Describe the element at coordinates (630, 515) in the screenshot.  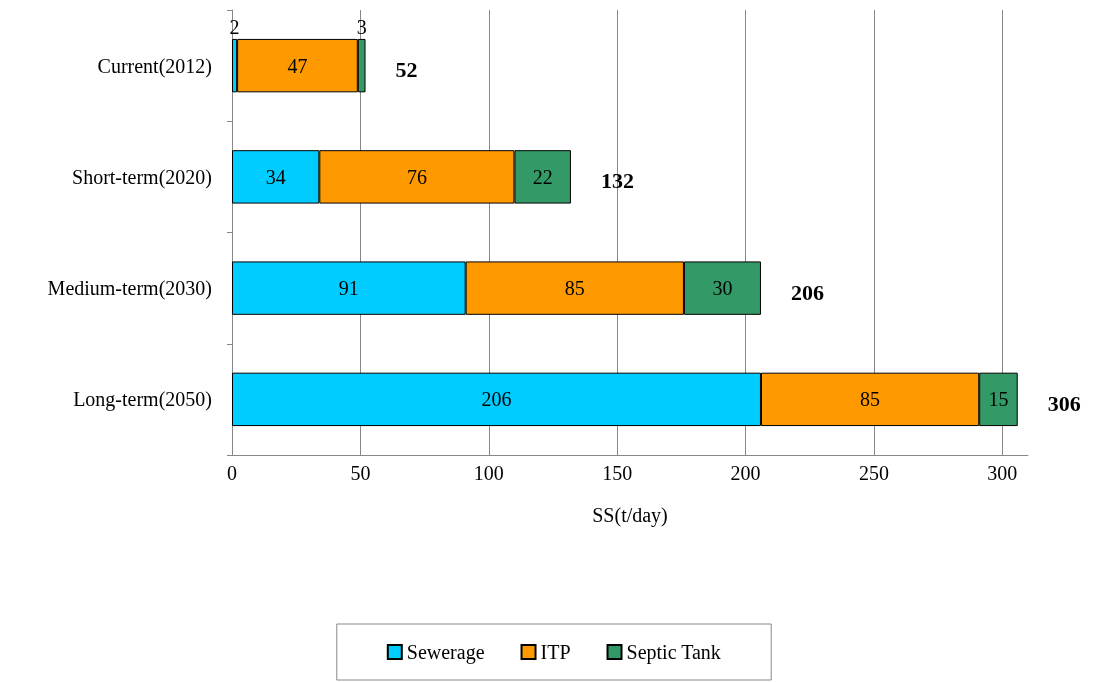
I see `x-axis-title: SS(t/day)` at that location.